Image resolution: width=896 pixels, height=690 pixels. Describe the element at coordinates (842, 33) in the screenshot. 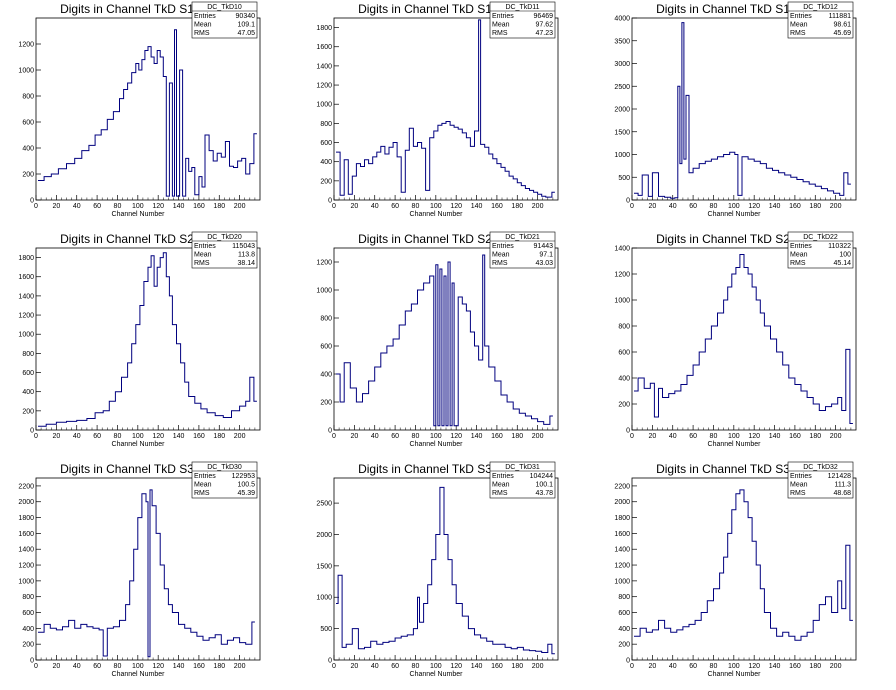

I see `stats-value: 45.69` at that location.